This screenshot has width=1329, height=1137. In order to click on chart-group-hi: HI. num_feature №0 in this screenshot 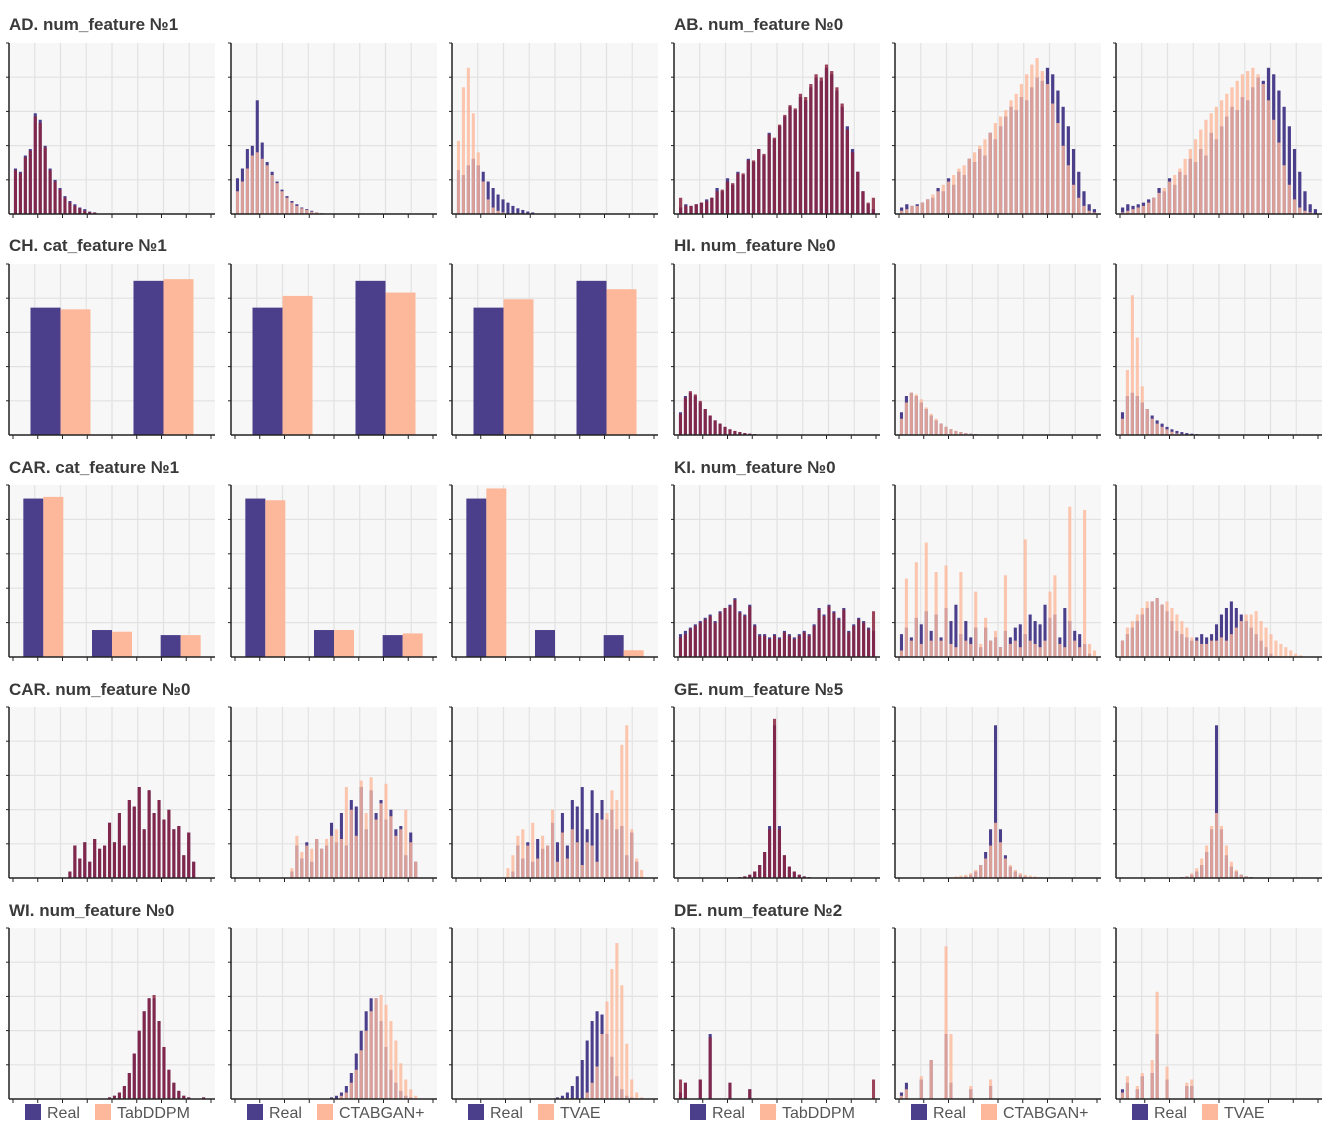, I will do `click(996, 337)`.